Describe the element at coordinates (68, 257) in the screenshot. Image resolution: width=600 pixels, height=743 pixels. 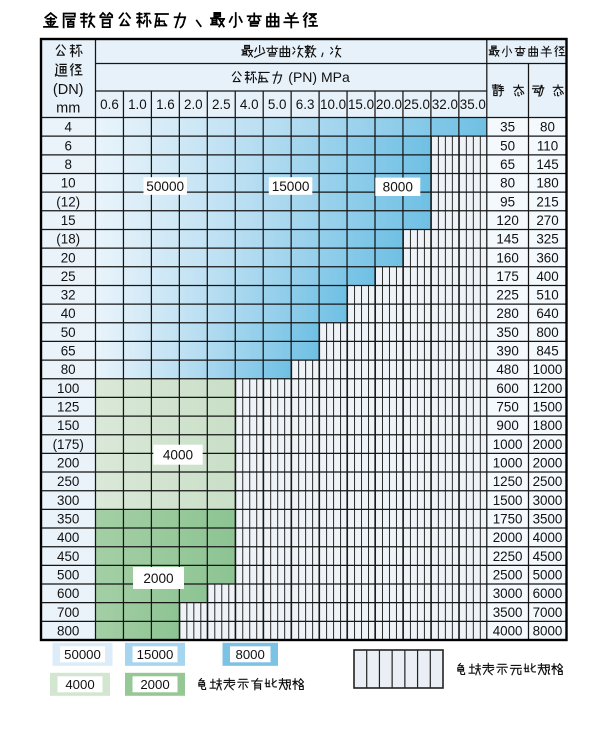
I see `svg-text: 20` at that location.